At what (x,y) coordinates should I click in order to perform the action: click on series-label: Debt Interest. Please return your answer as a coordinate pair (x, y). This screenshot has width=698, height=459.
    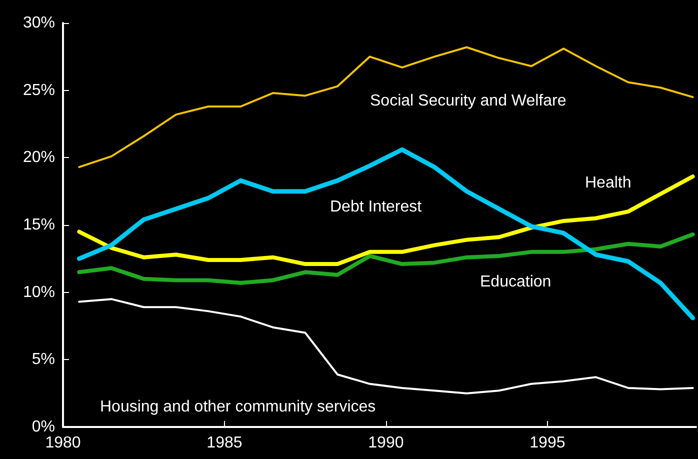
    Looking at the image, I should click on (376, 207).